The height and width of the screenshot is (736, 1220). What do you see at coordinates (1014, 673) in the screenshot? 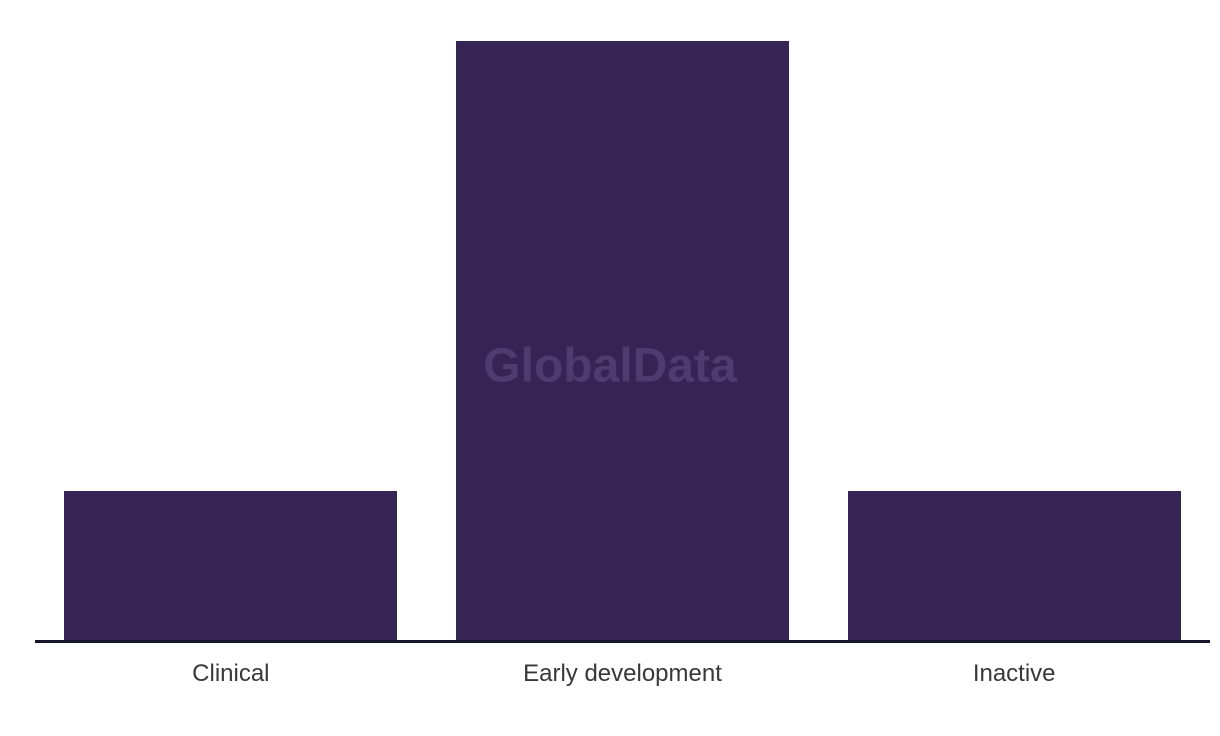
I see `x-axis-label-inactive: Inactive` at bounding box center [1014, 673].